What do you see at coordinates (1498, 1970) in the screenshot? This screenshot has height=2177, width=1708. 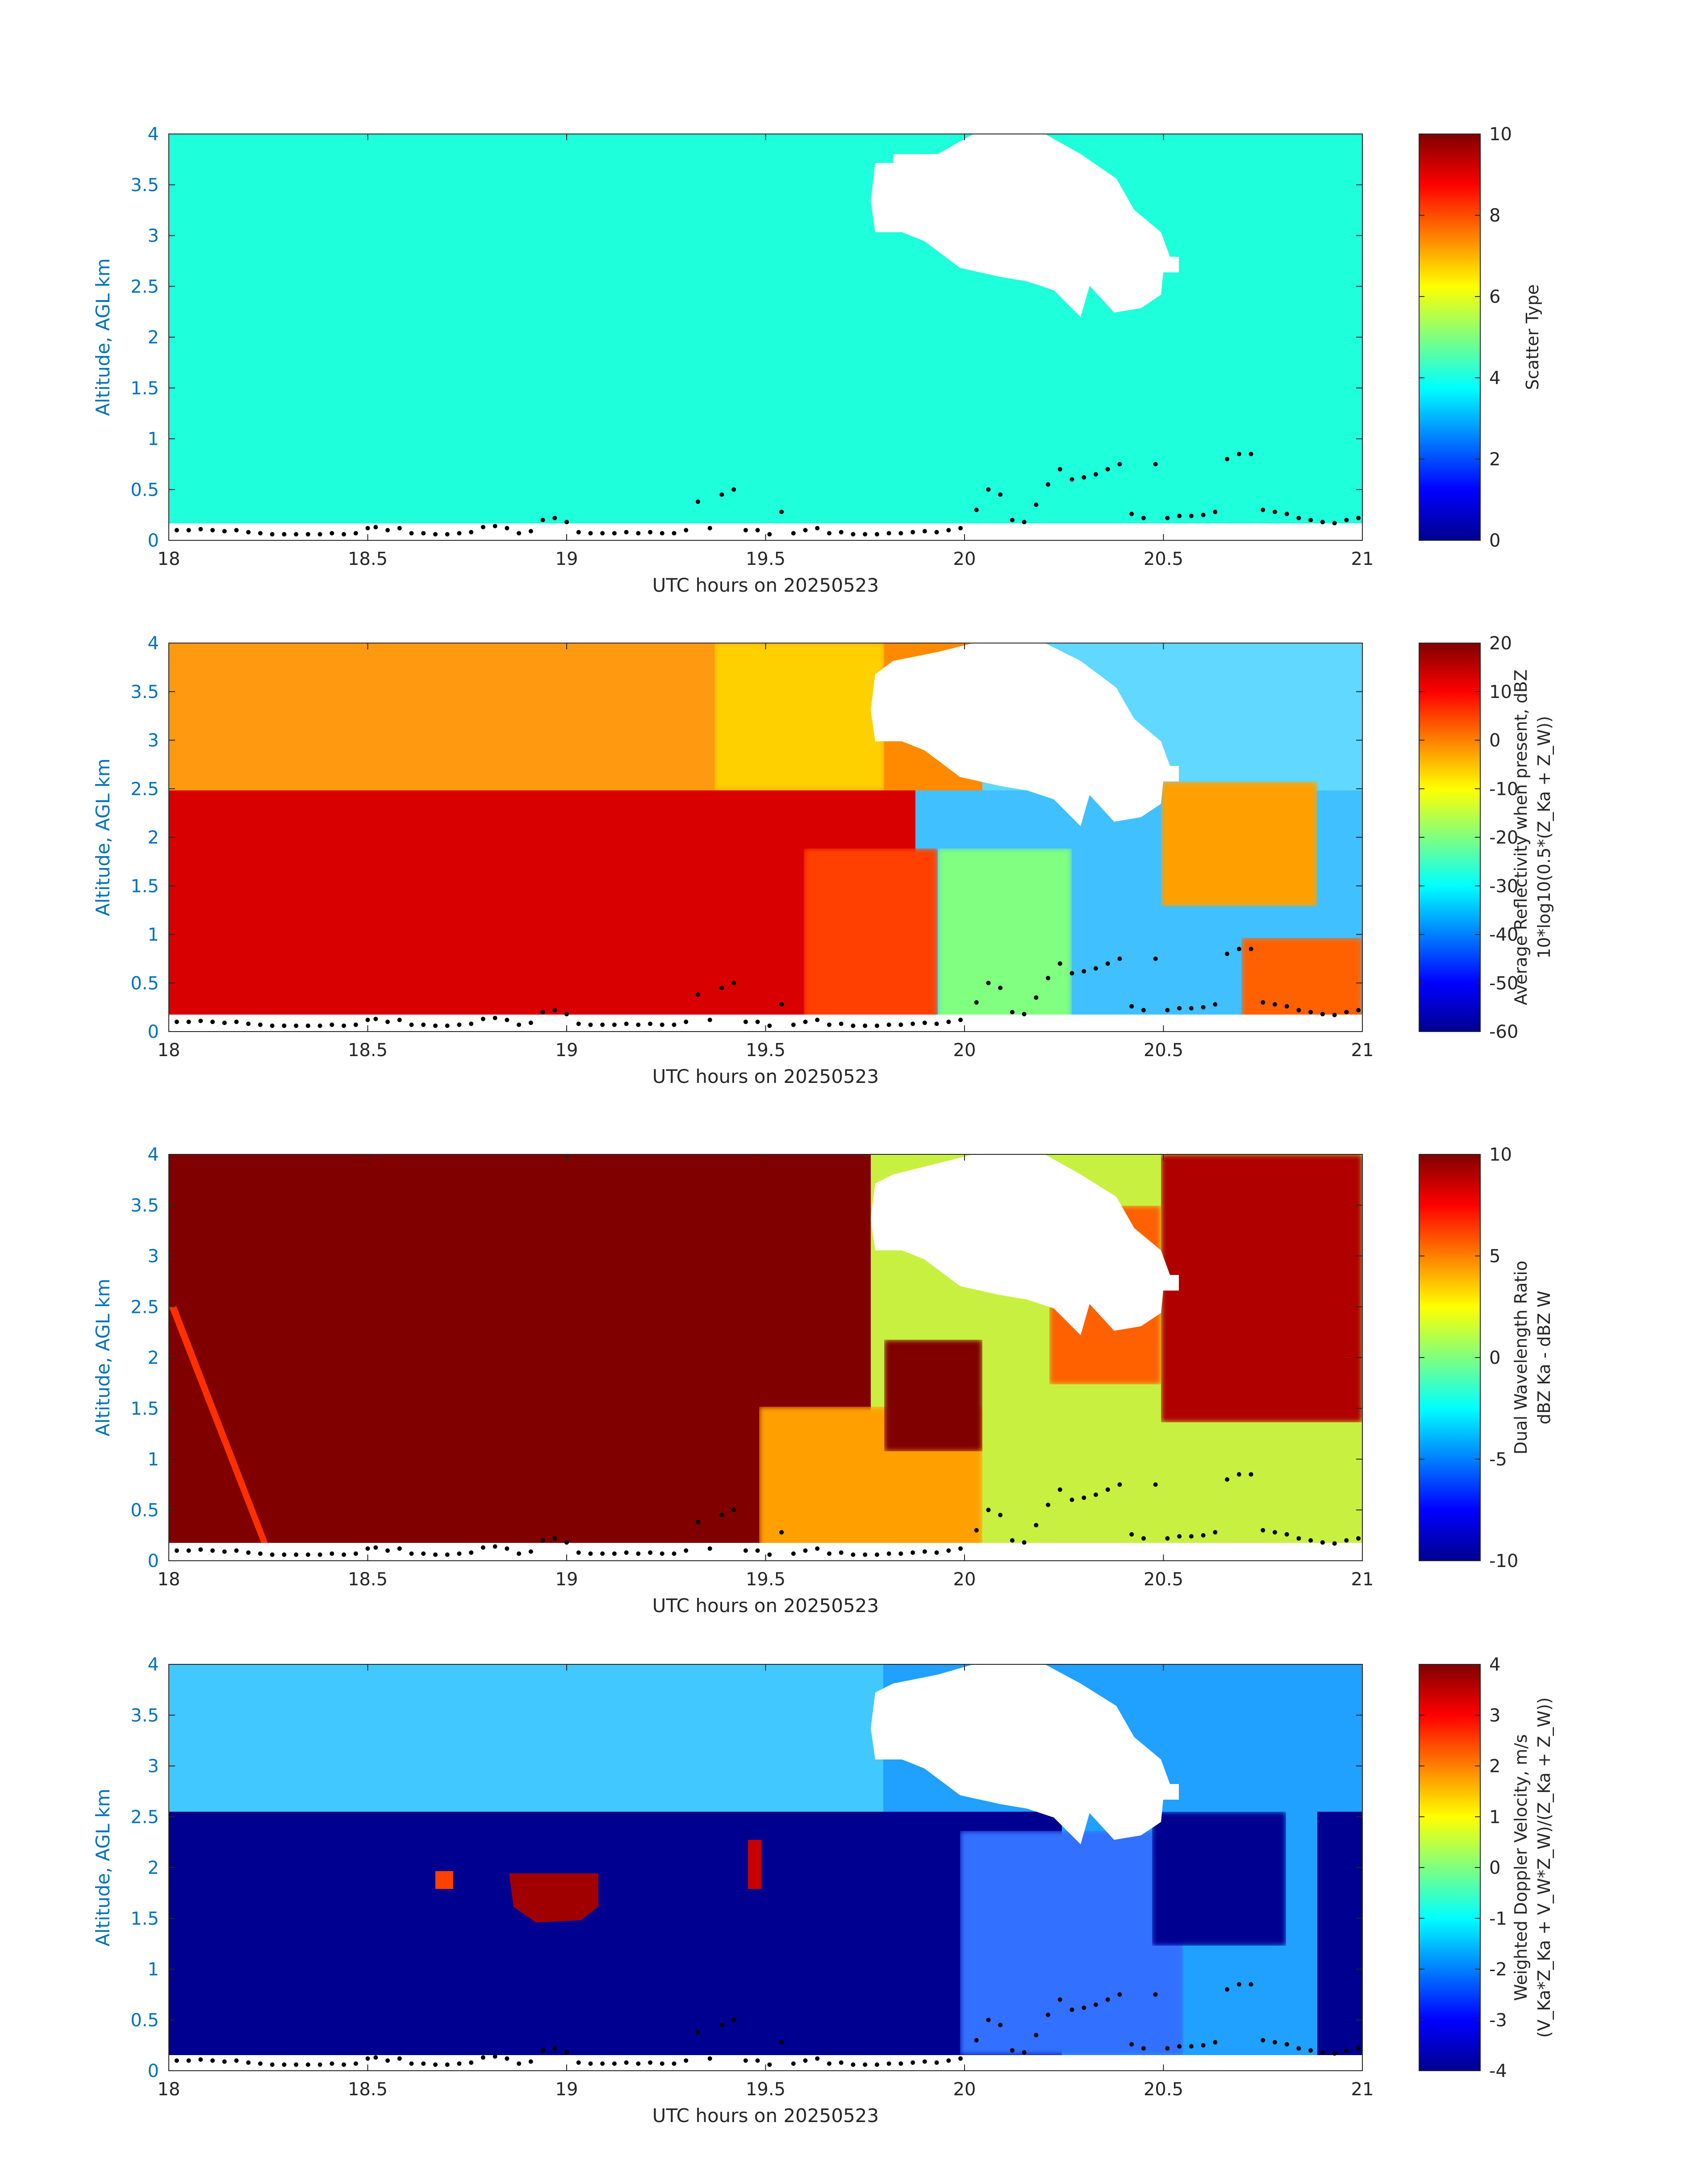 I see `colorbar-tick-label: -2` at bounding box center [1498, 1970].